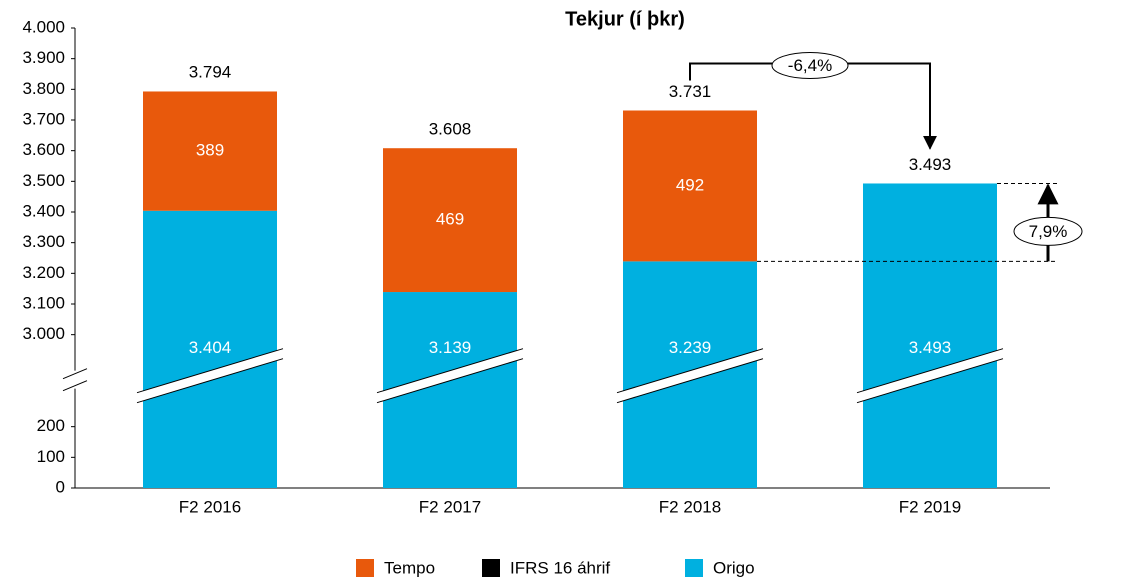 The height and width of the screenshot is (583, 1133). I want to click on y-tick-label: 3.600, so click(43, 149).